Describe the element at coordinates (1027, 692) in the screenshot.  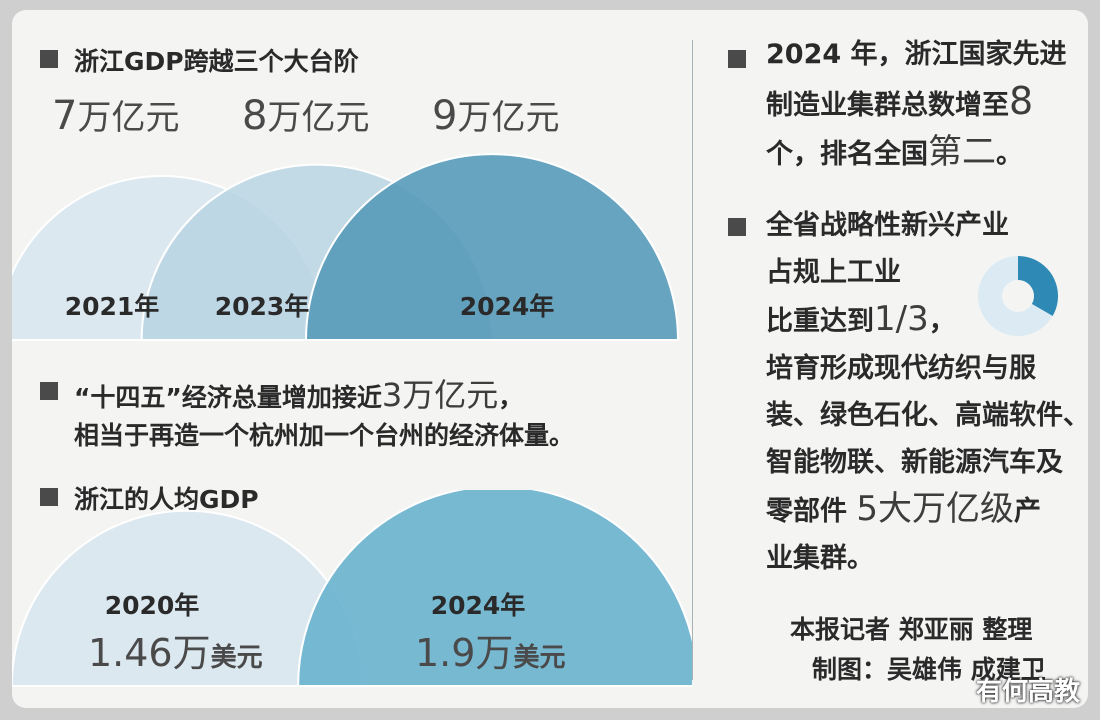
I see `watermark: 有何高教` at that location.